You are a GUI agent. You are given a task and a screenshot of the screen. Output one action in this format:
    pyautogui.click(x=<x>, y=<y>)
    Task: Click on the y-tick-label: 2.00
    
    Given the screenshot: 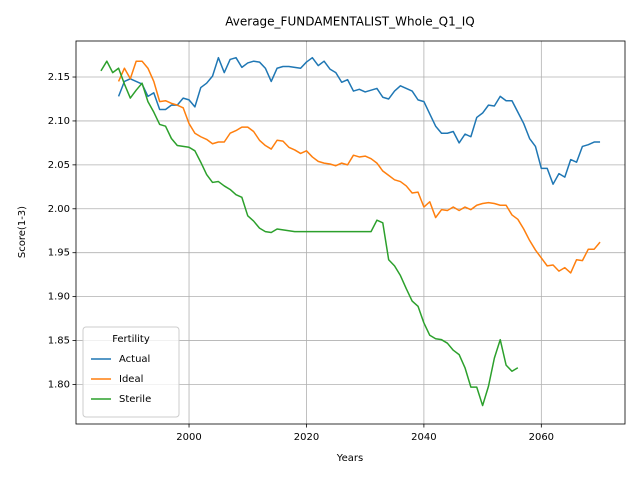 What is the action you would take?
    pyautogui.click(x=59, y=209)
    